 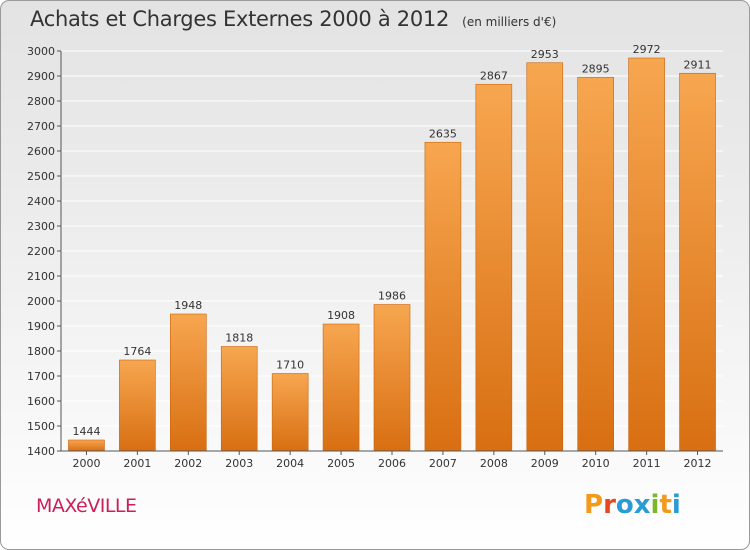 What do you see at coordinates (41, 451) in the screenshot?
I see `y-tick-label: 1400` at bounding box center [41, 451].